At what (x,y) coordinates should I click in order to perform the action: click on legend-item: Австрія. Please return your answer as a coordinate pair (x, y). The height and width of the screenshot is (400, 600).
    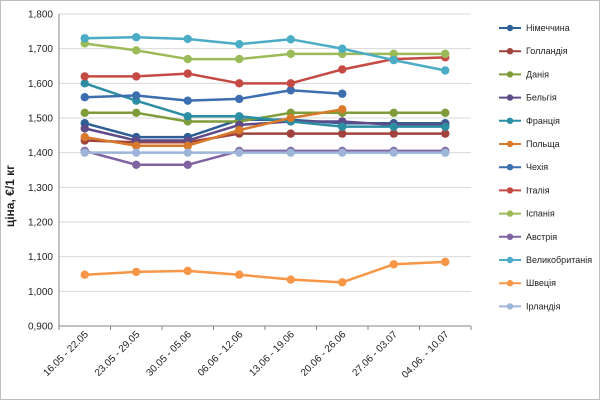
    Looking at the image, I should click on (528, 237).